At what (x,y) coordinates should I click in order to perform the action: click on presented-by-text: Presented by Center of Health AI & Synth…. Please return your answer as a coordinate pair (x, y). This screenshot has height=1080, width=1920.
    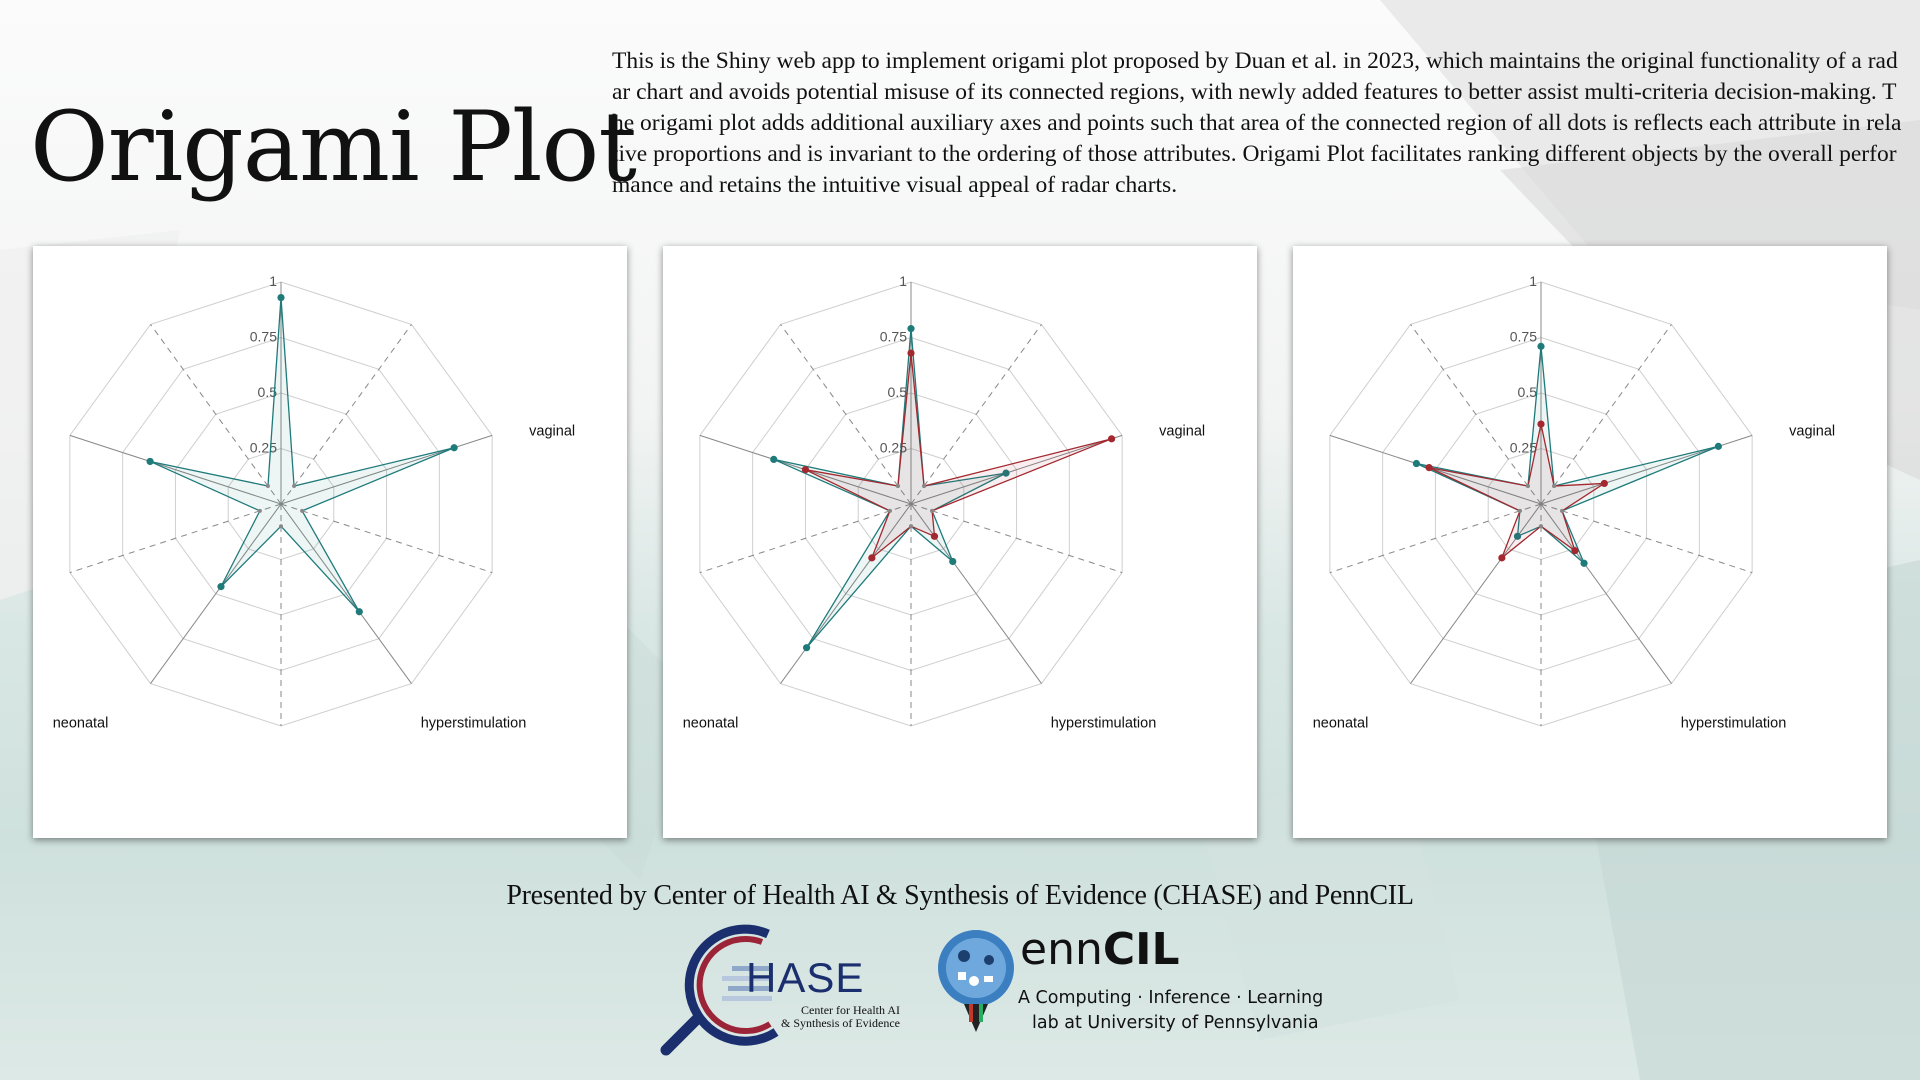
    Looking at the image, I should click on (960, 895).